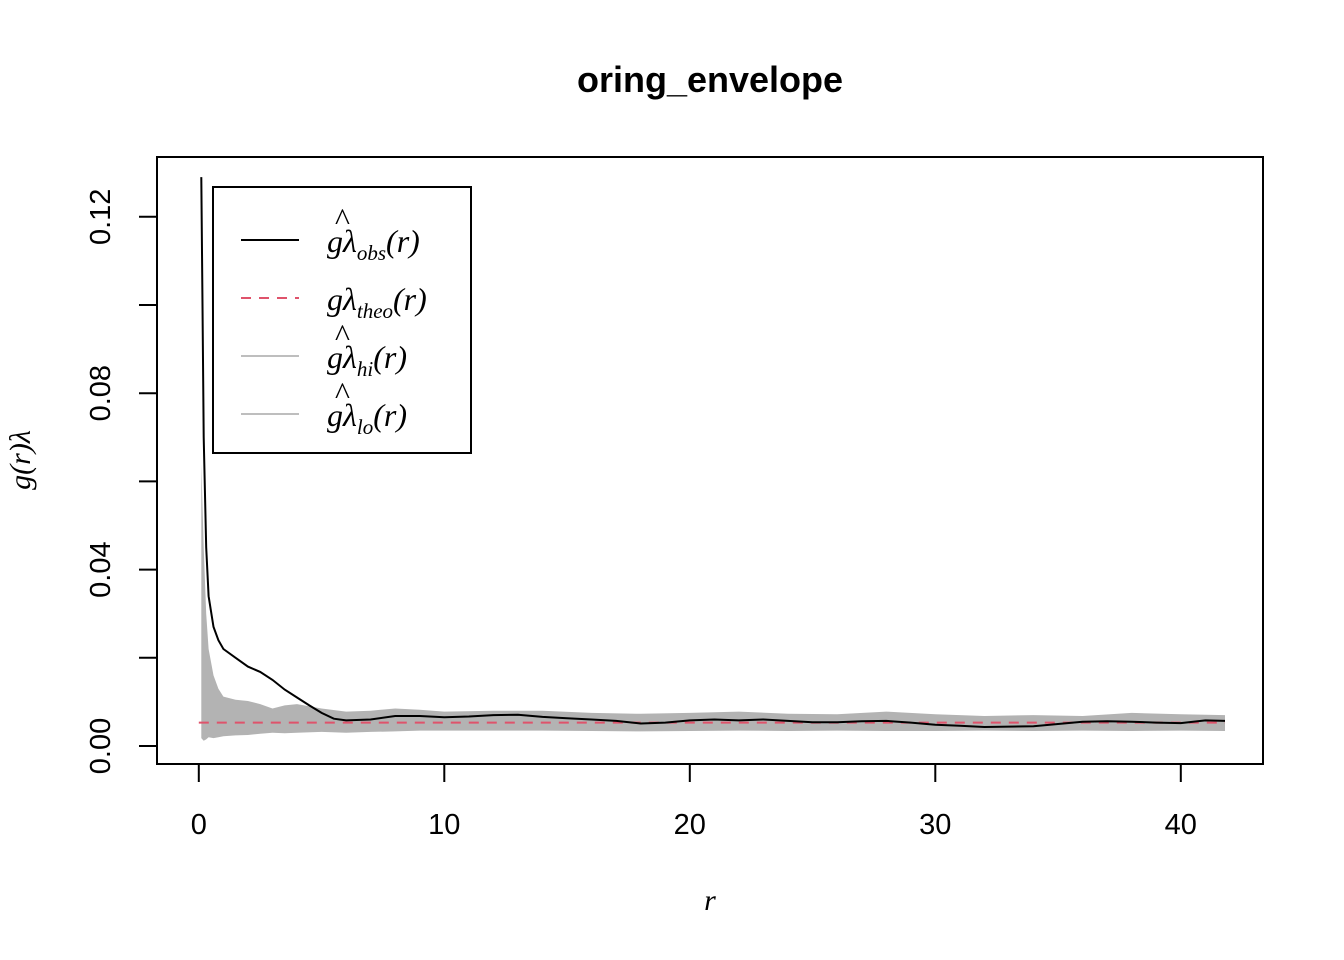  Describe the element at coordinates (694, 802) in the screenshot. I see `x-axis: 0 10 20 30 40` at that location.